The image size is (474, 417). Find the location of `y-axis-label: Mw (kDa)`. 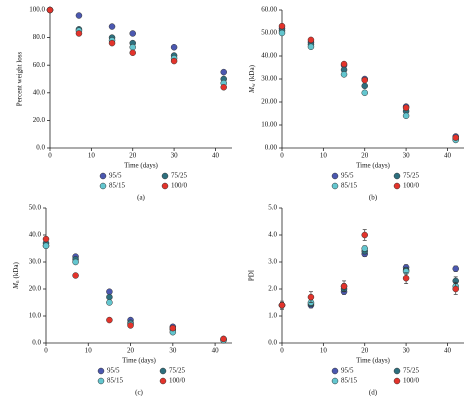

y-axis-label: Mw (kDa) is located at coordinates (253, 78).